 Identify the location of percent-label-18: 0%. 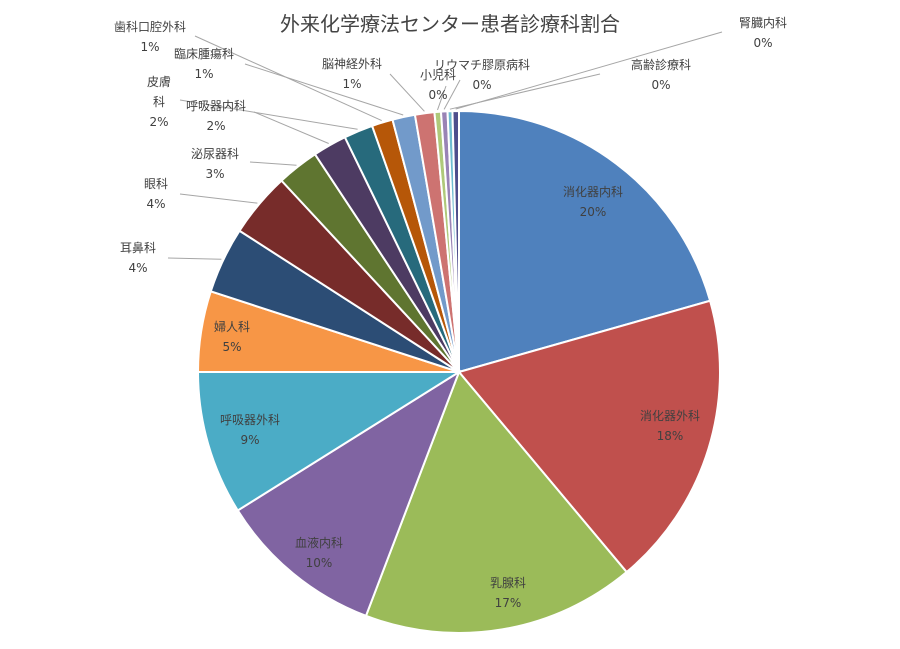
(762, 43).